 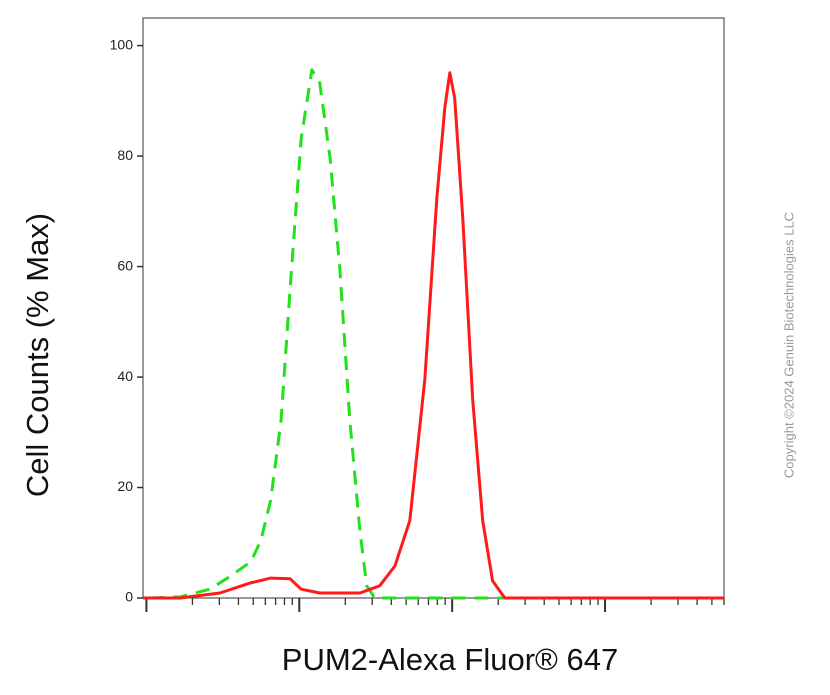 What do you see at coordinates (450, 659) in the screenshot?
I see `x-axis-label: PUM2-Alexa Fluor® 647` at bounding box center [450, 659].